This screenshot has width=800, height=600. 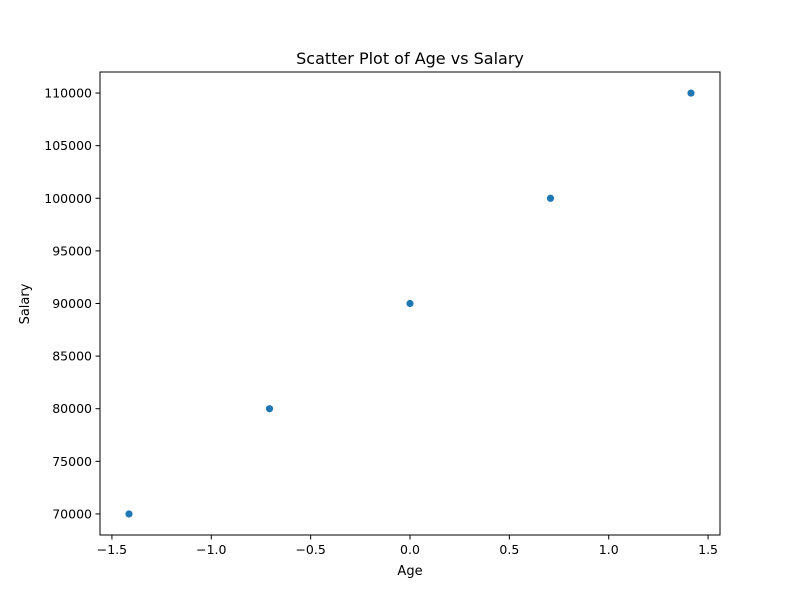 What do you see at coordinates (25, 303) in the screenshot?
I see `y-axis-label: Salary` at bounding box center [25, 303].